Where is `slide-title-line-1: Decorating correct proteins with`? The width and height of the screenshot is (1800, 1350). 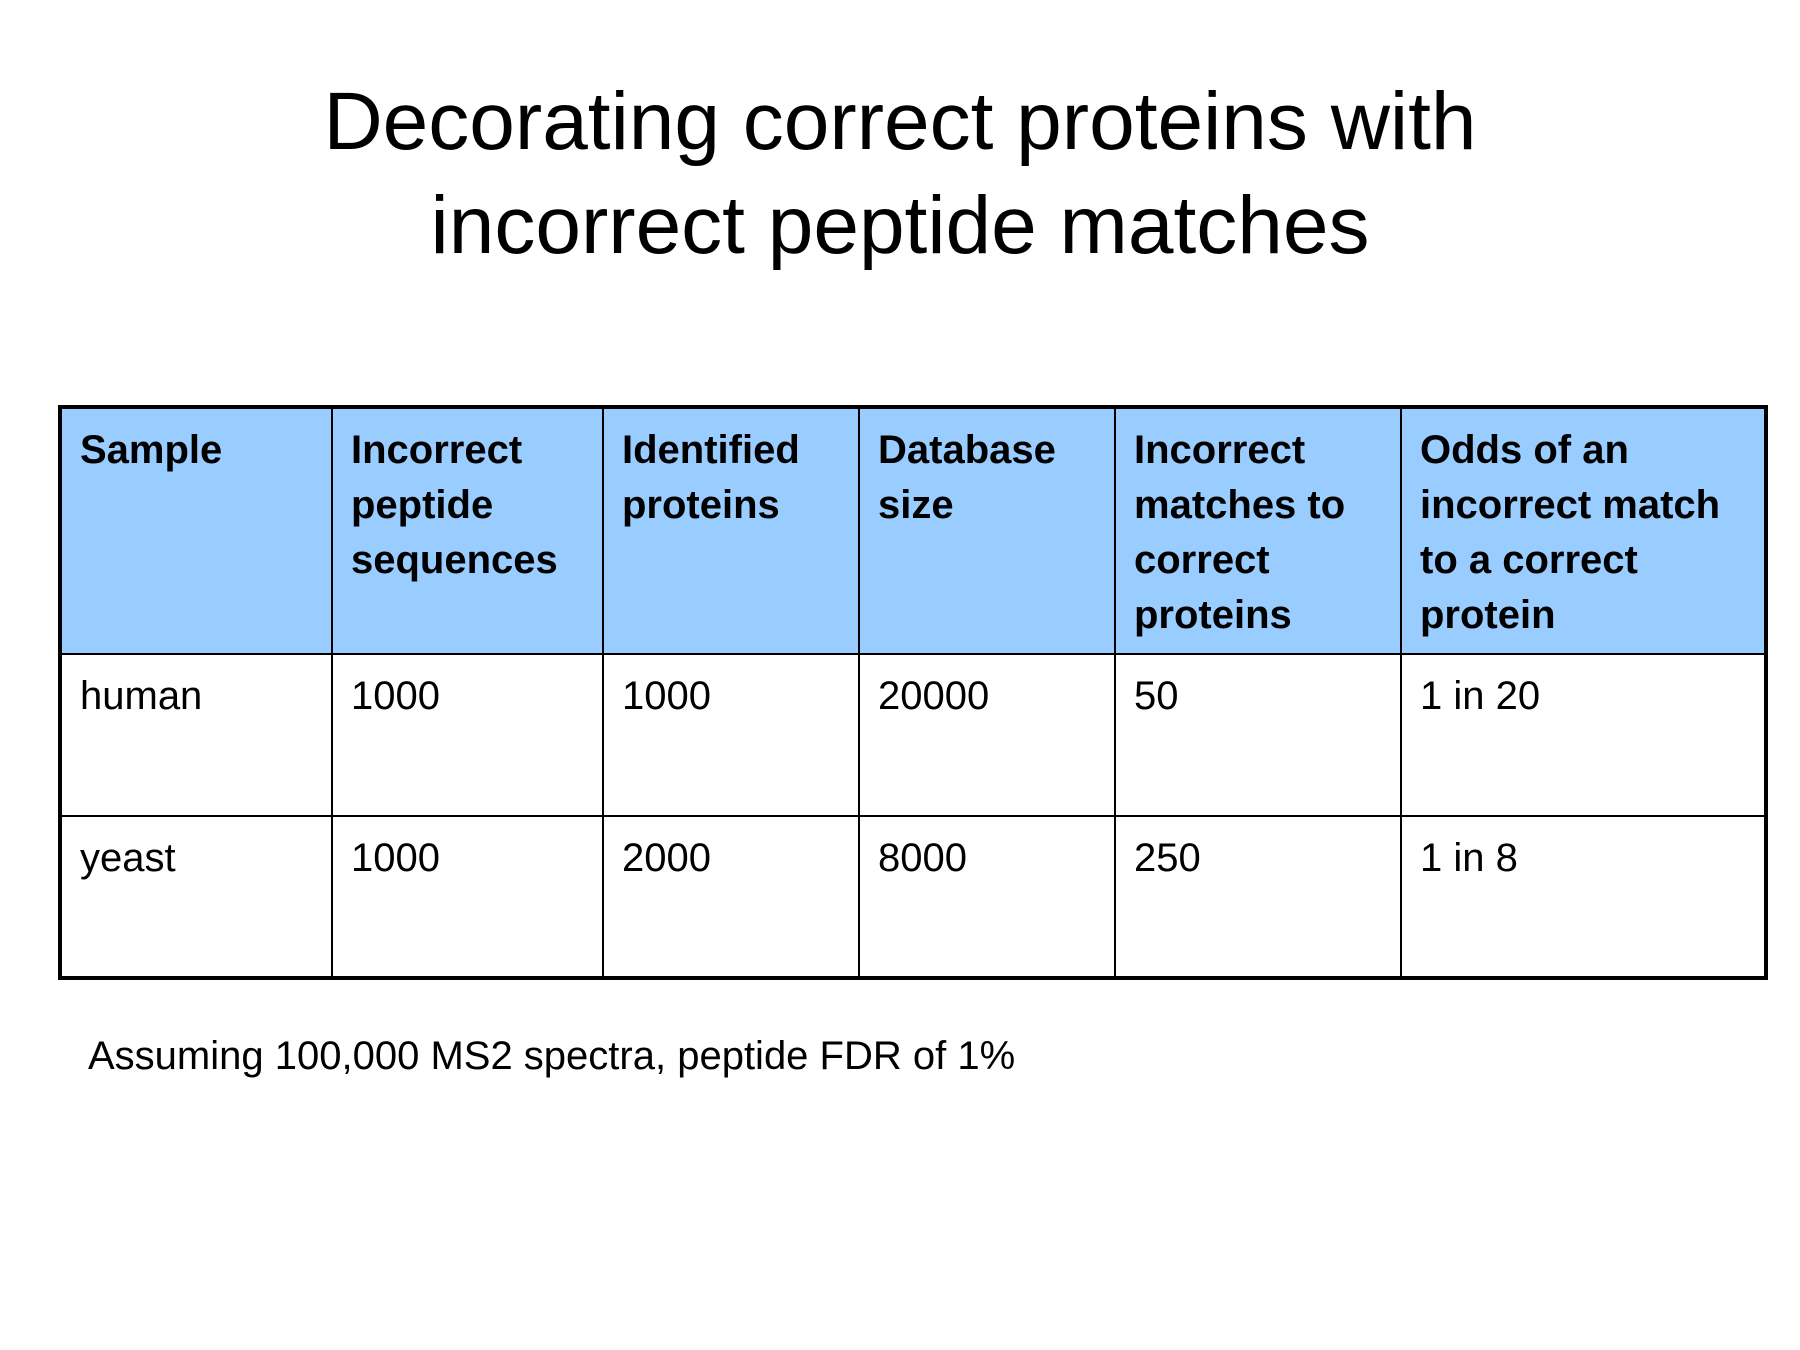 slide-title-line-1: Decorating correct proteins with is located at coordinates (900, 121).